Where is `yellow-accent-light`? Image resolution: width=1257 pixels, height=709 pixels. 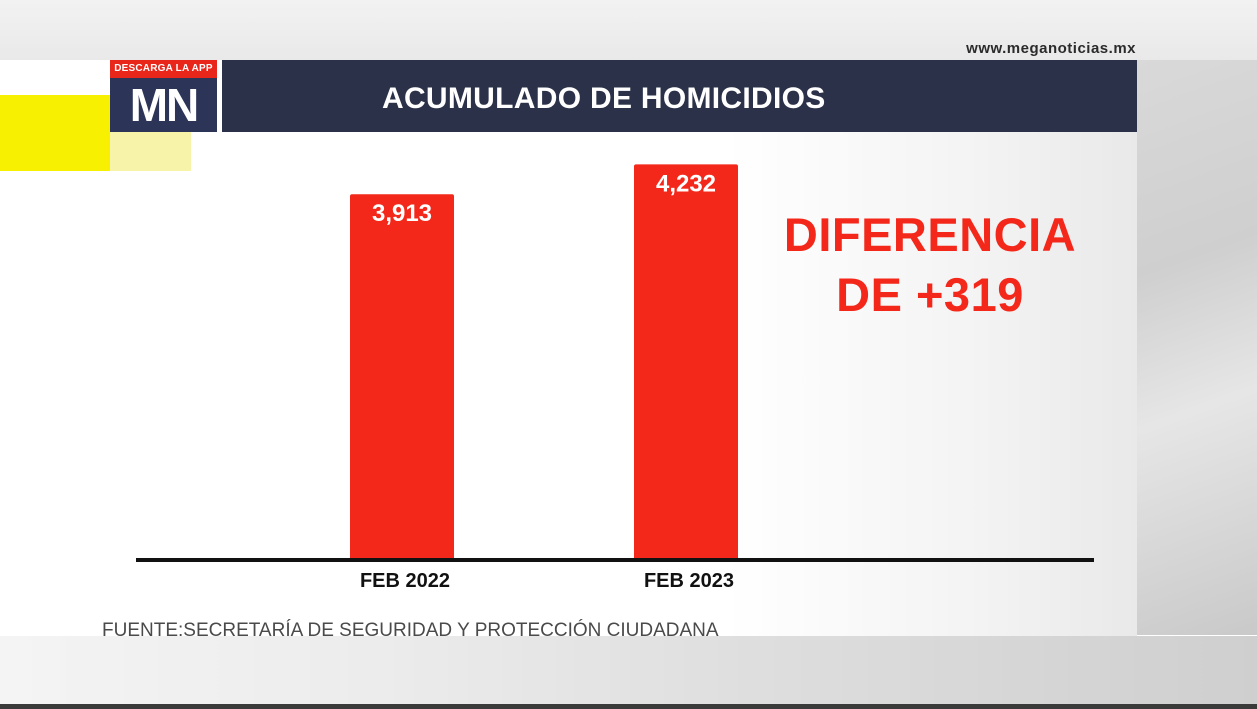
yellow-accent-light is located at coordinates (150, 151).